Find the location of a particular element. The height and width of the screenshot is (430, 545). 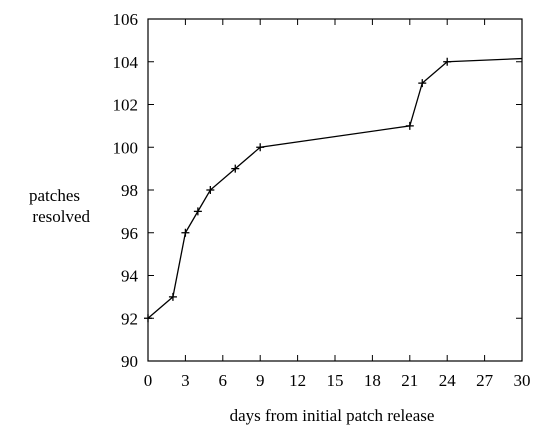

y-tick-label: 104 is located at coordinates (126, 62).